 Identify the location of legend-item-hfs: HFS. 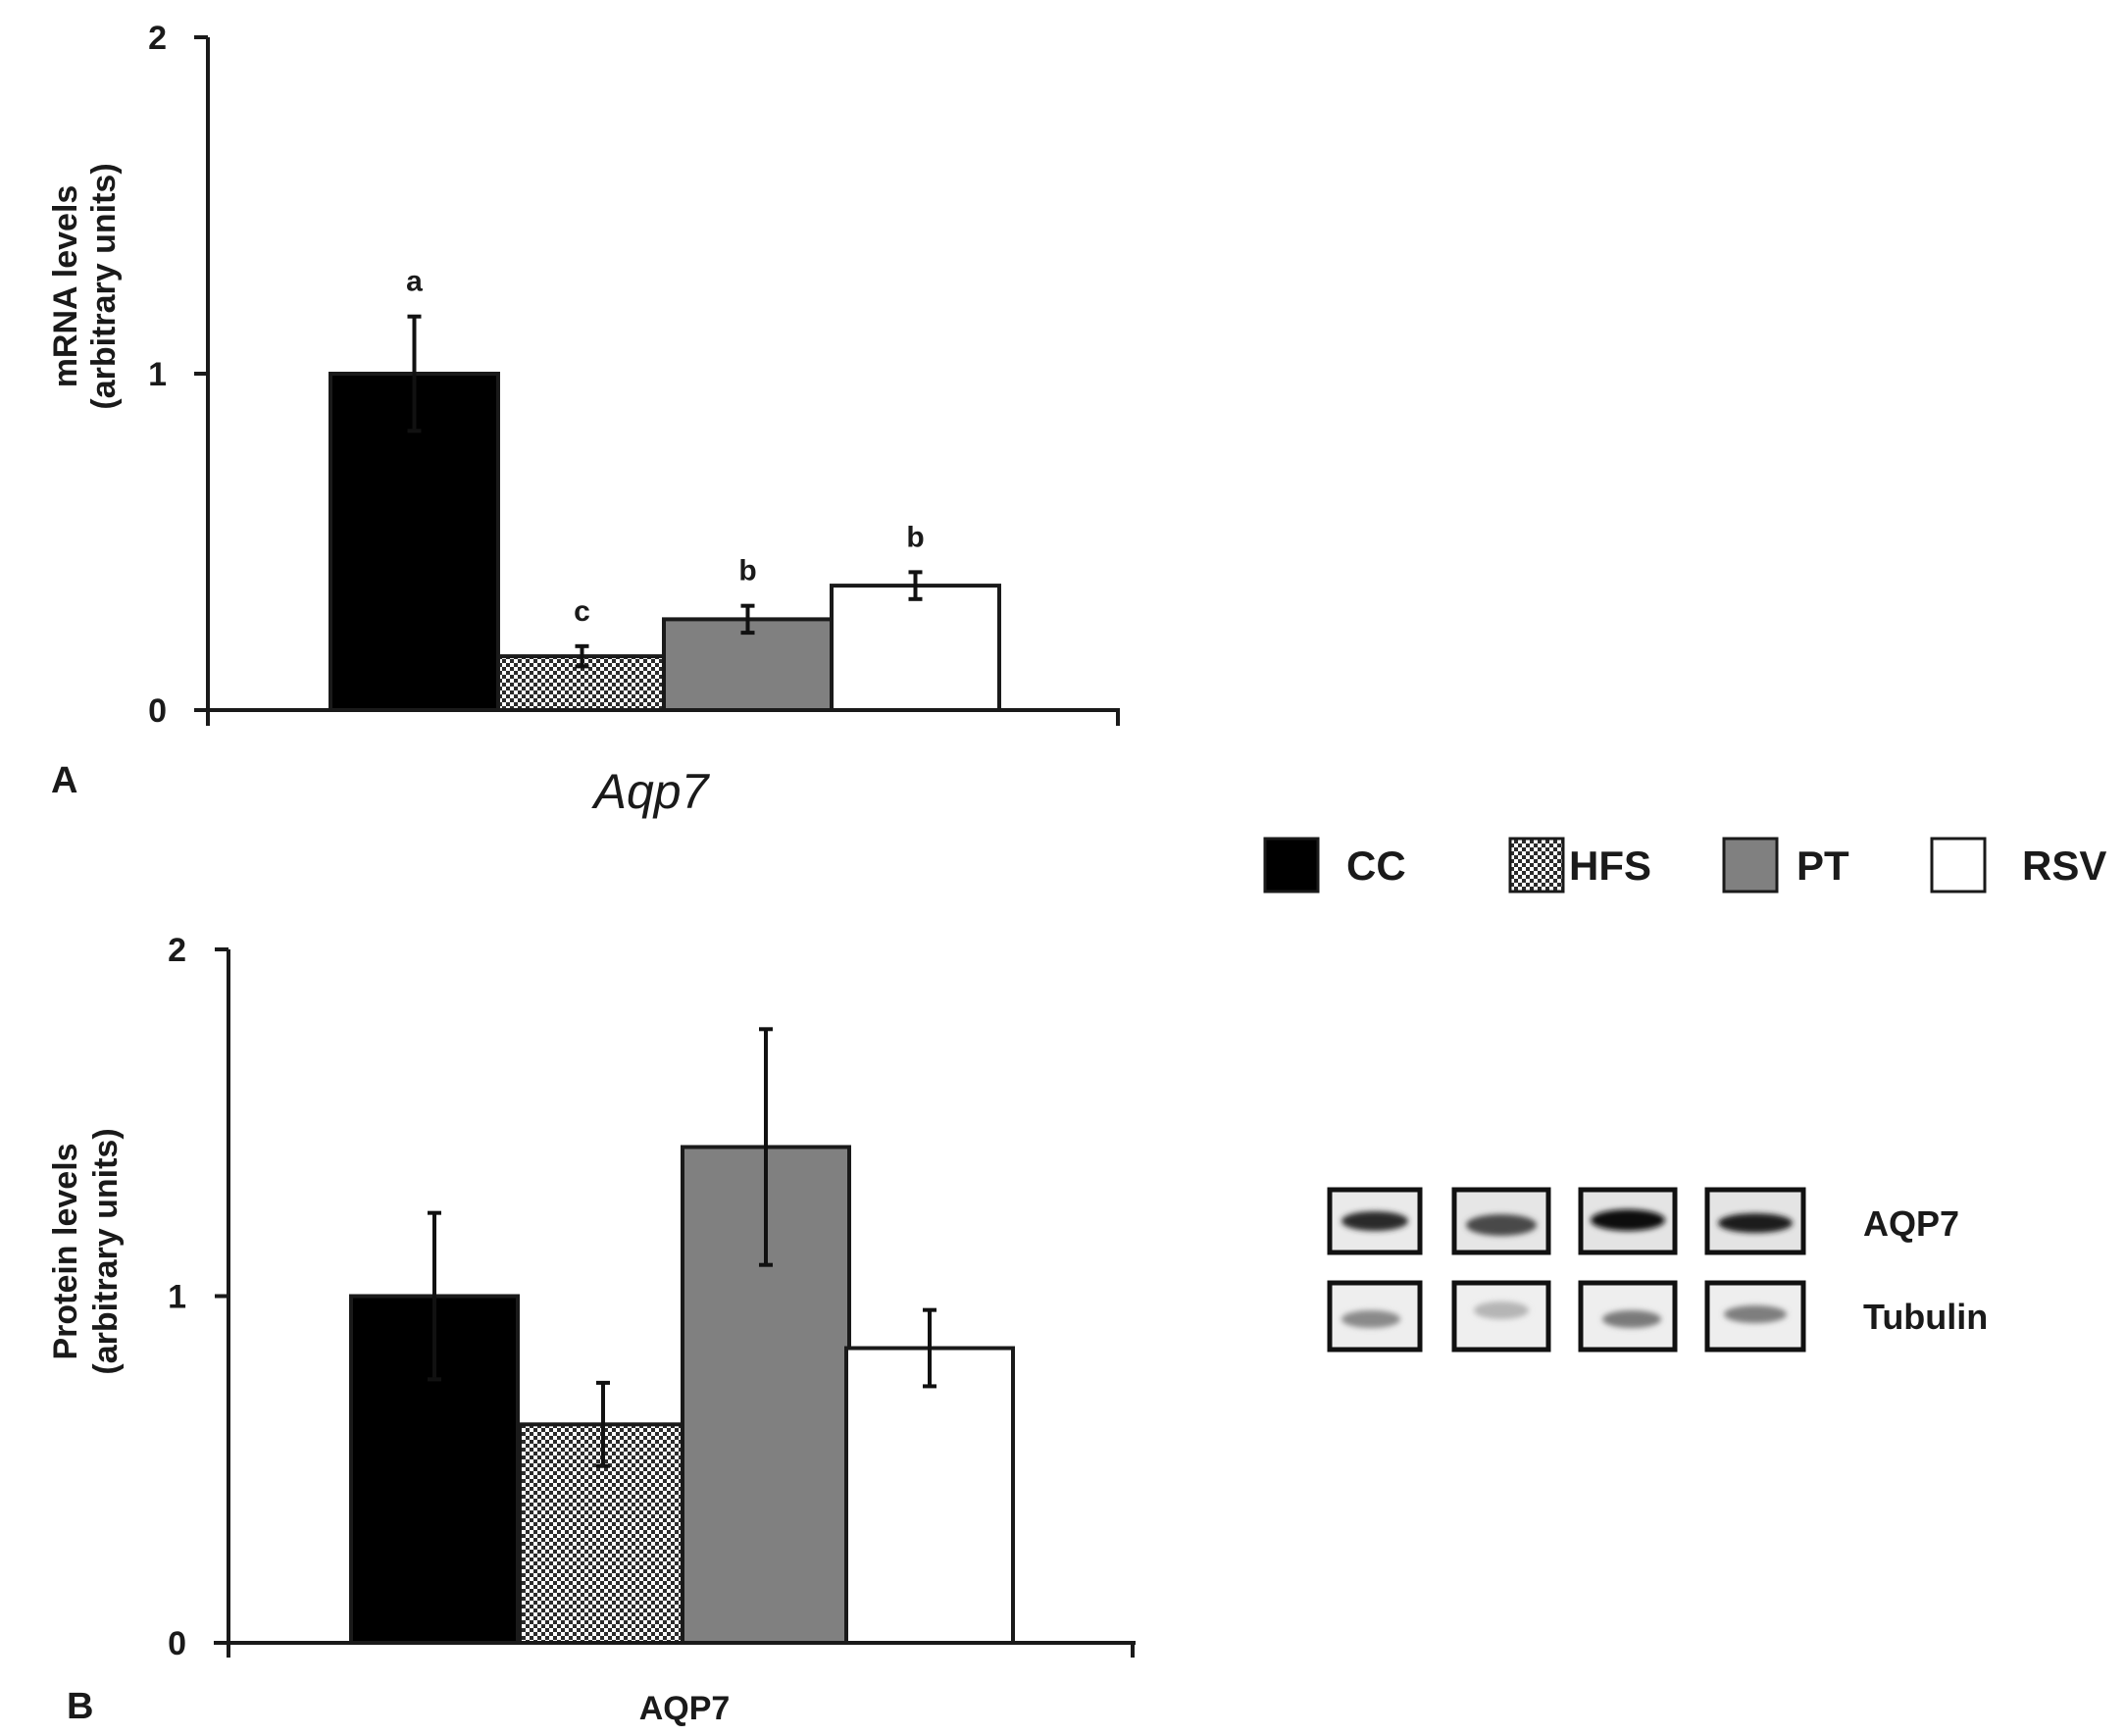
(1579, 866).